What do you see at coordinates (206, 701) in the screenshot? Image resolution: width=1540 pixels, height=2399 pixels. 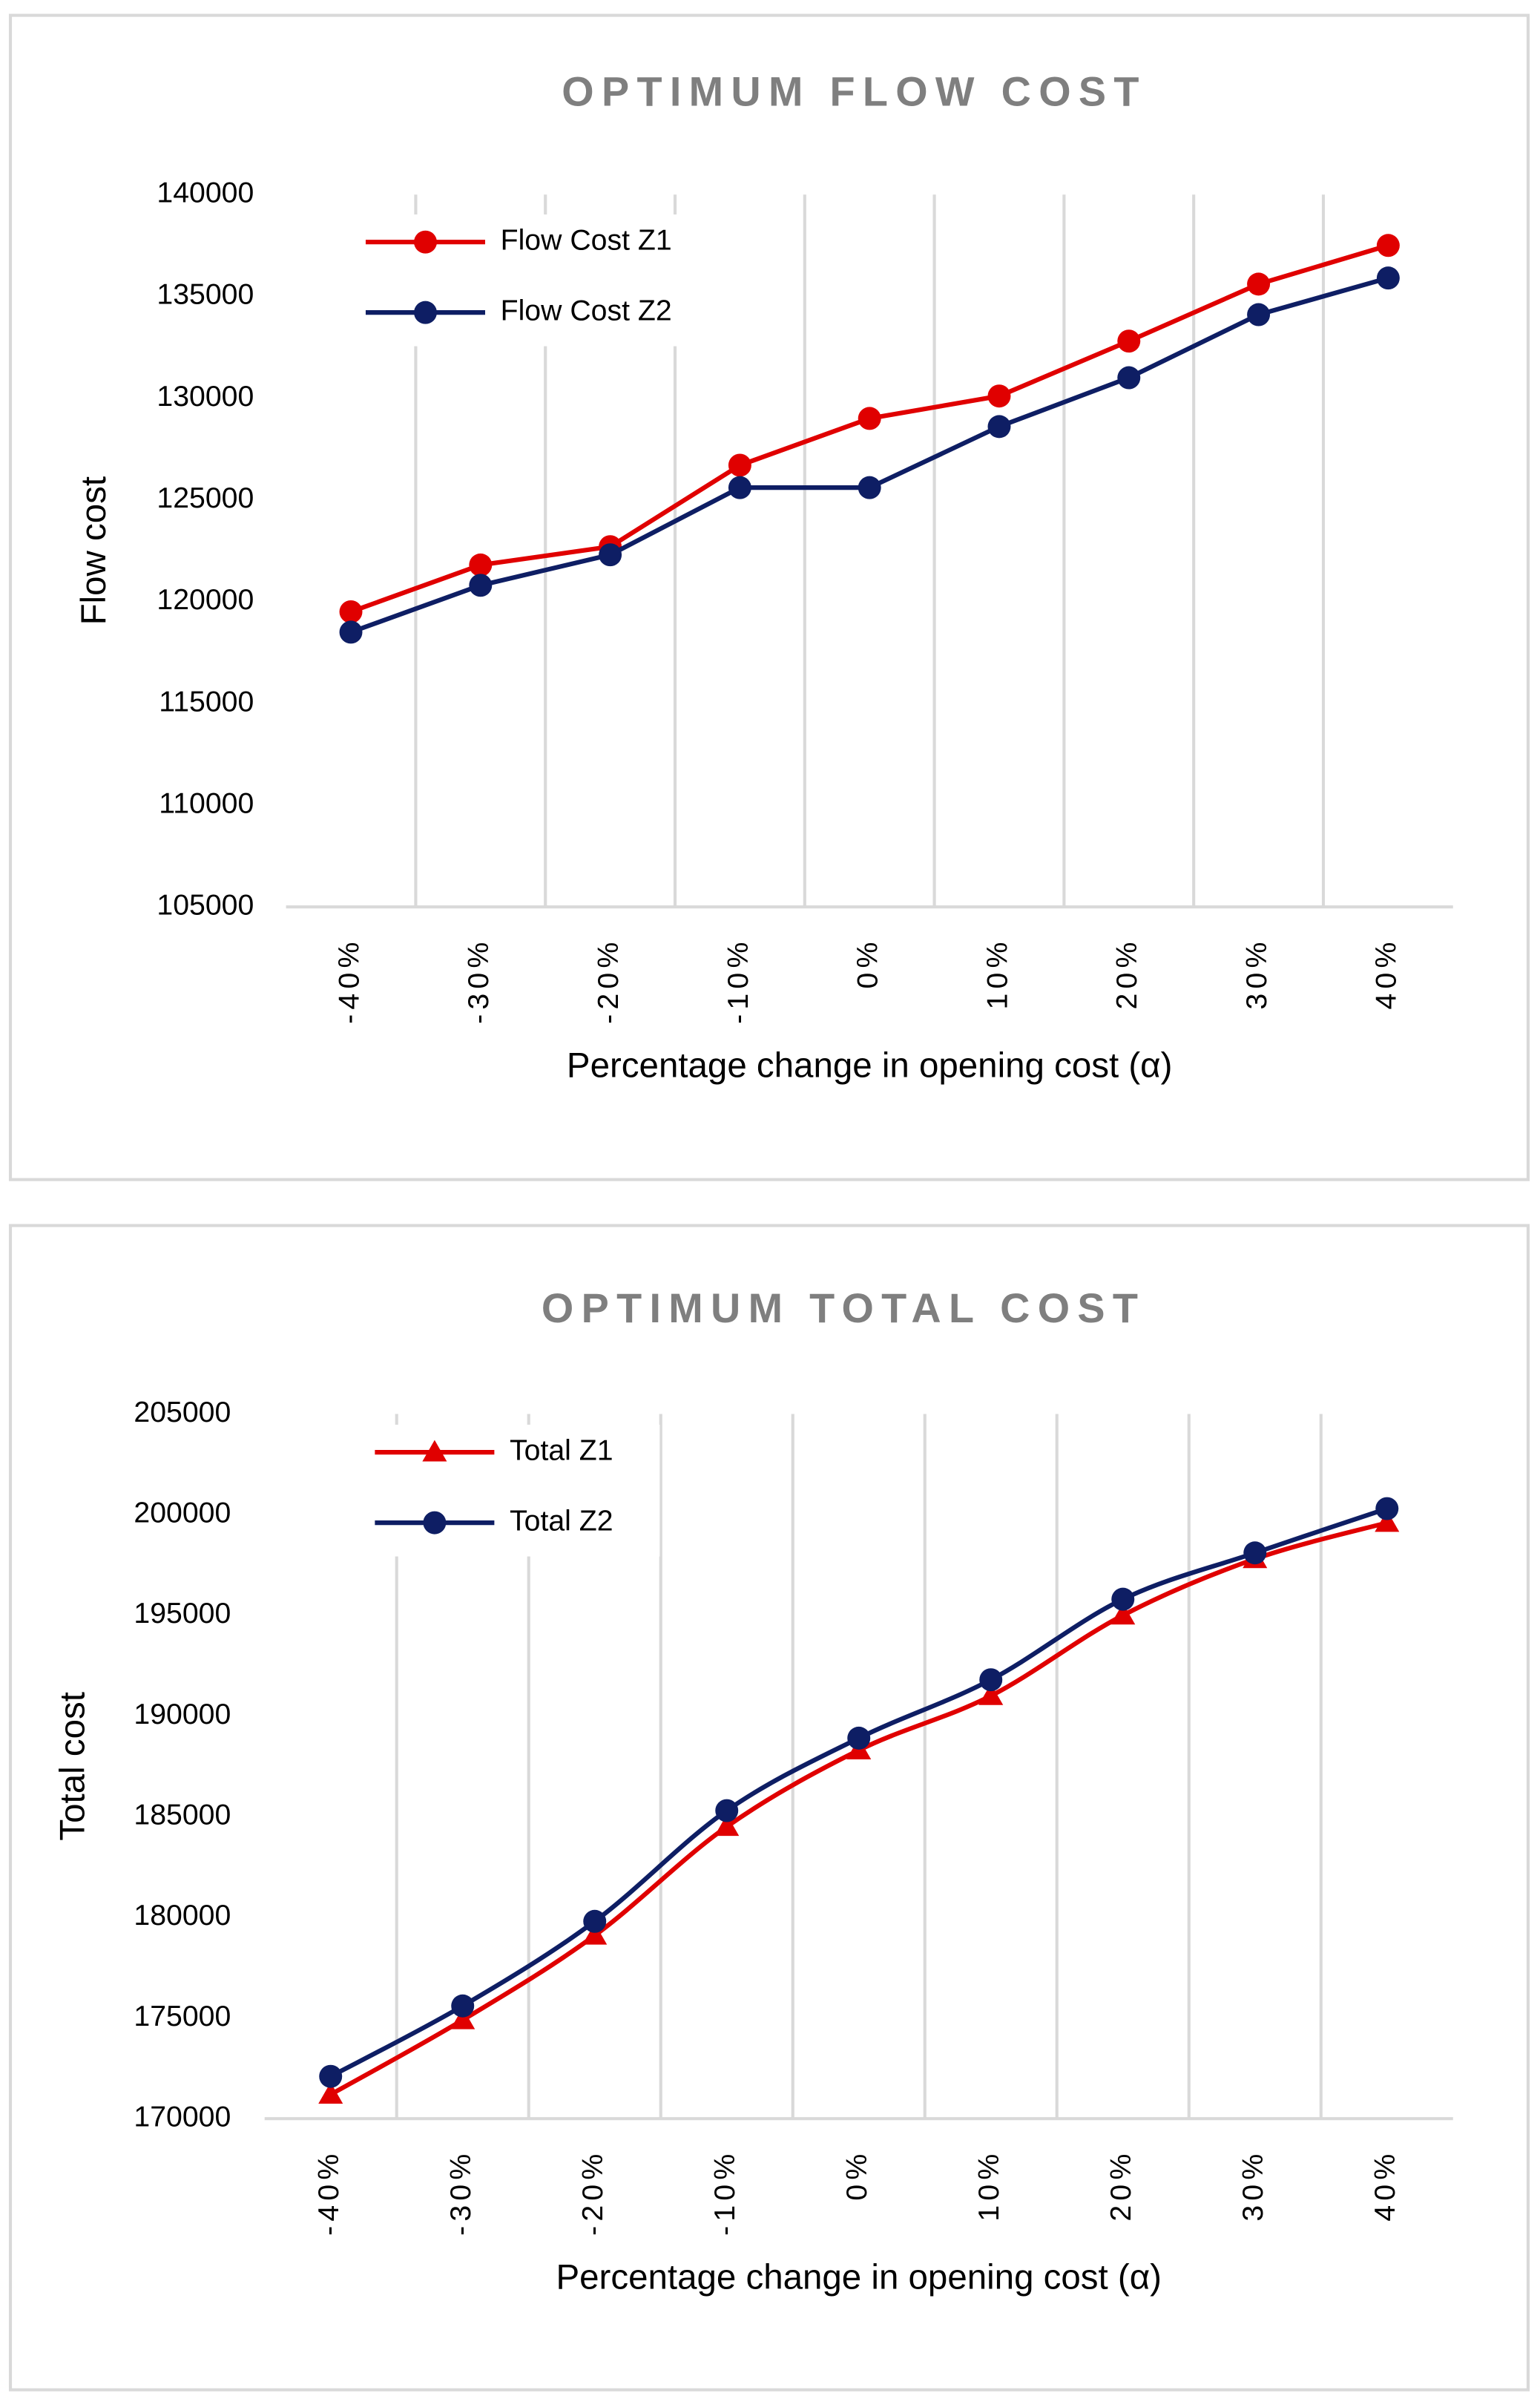 I see `y-tick-label: 115000` at bounding box center [206, 701].